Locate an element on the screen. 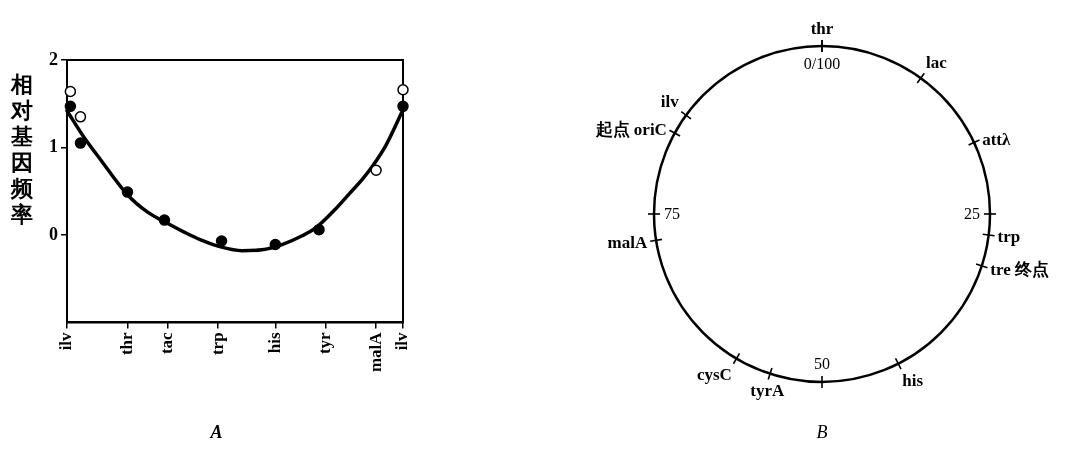  text: 75 is located at coordinates (672, 213).